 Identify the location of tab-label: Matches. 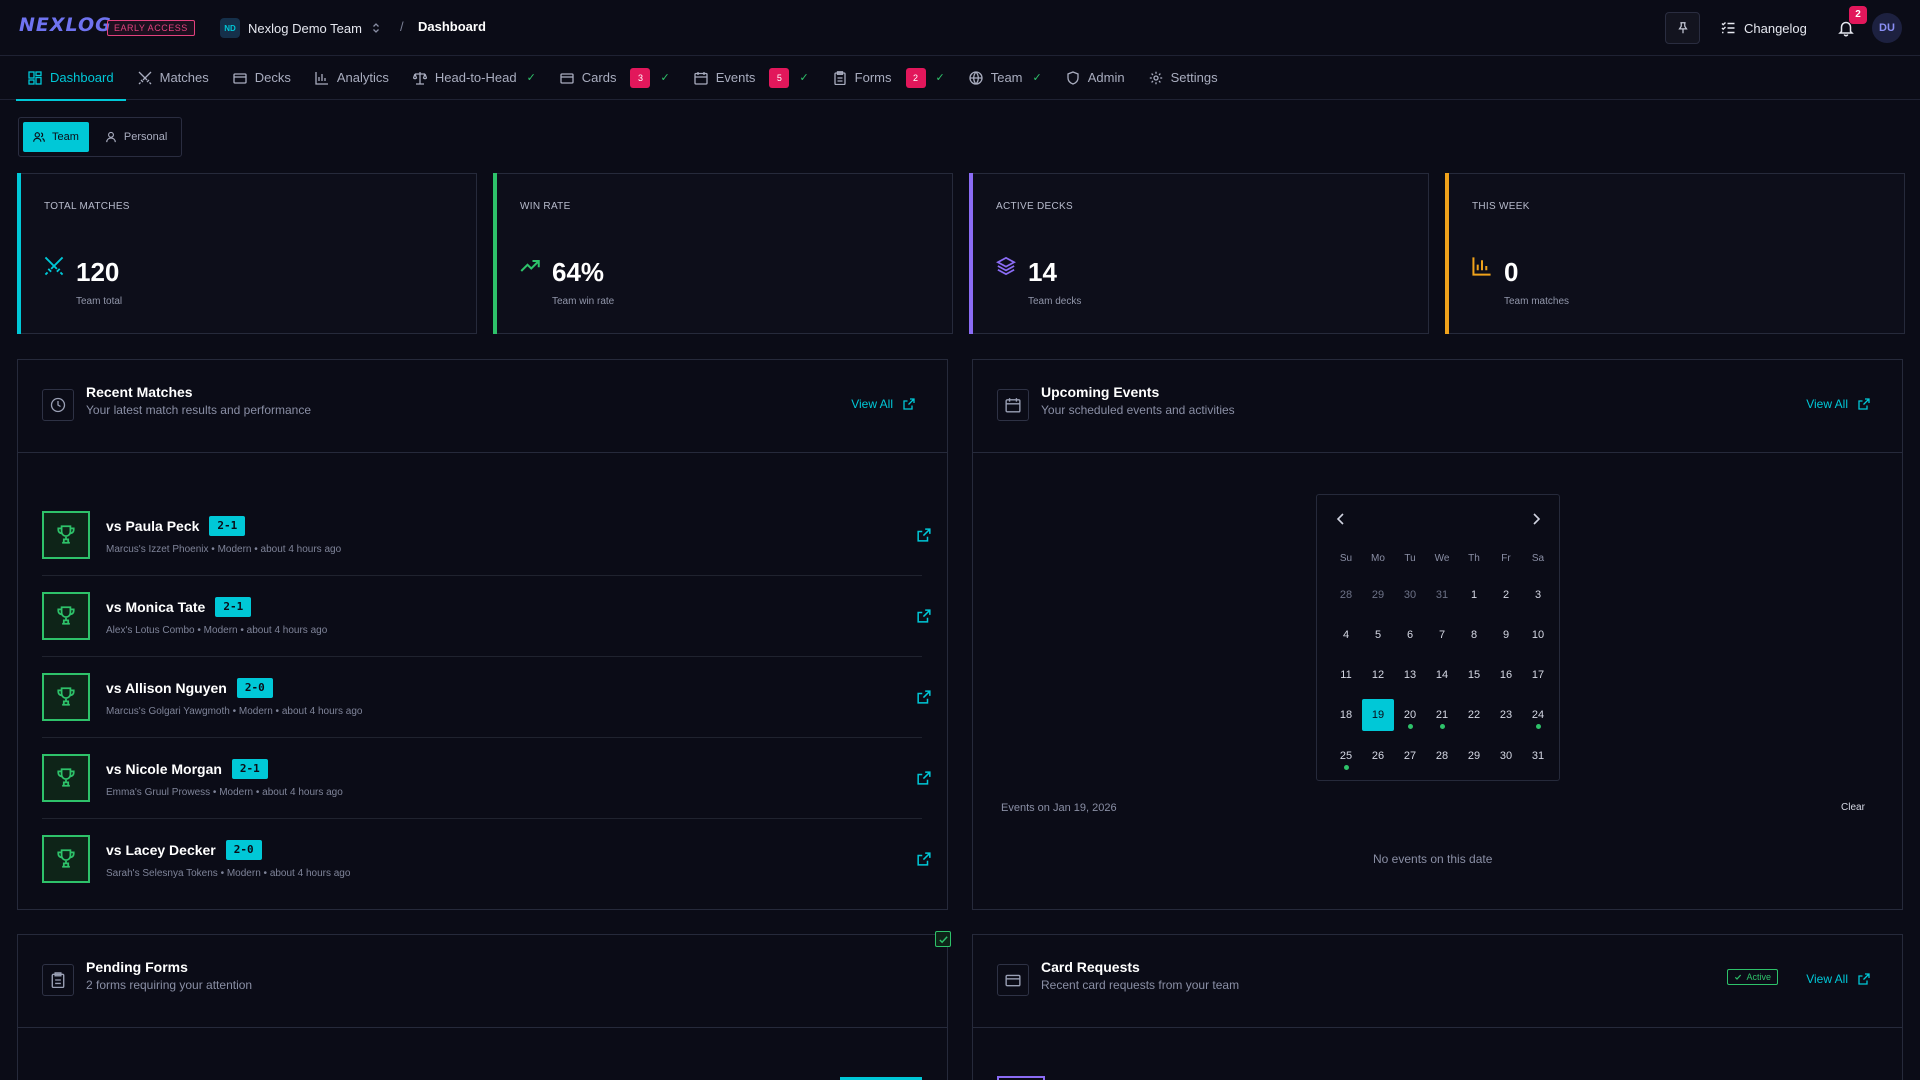
(184, 77).